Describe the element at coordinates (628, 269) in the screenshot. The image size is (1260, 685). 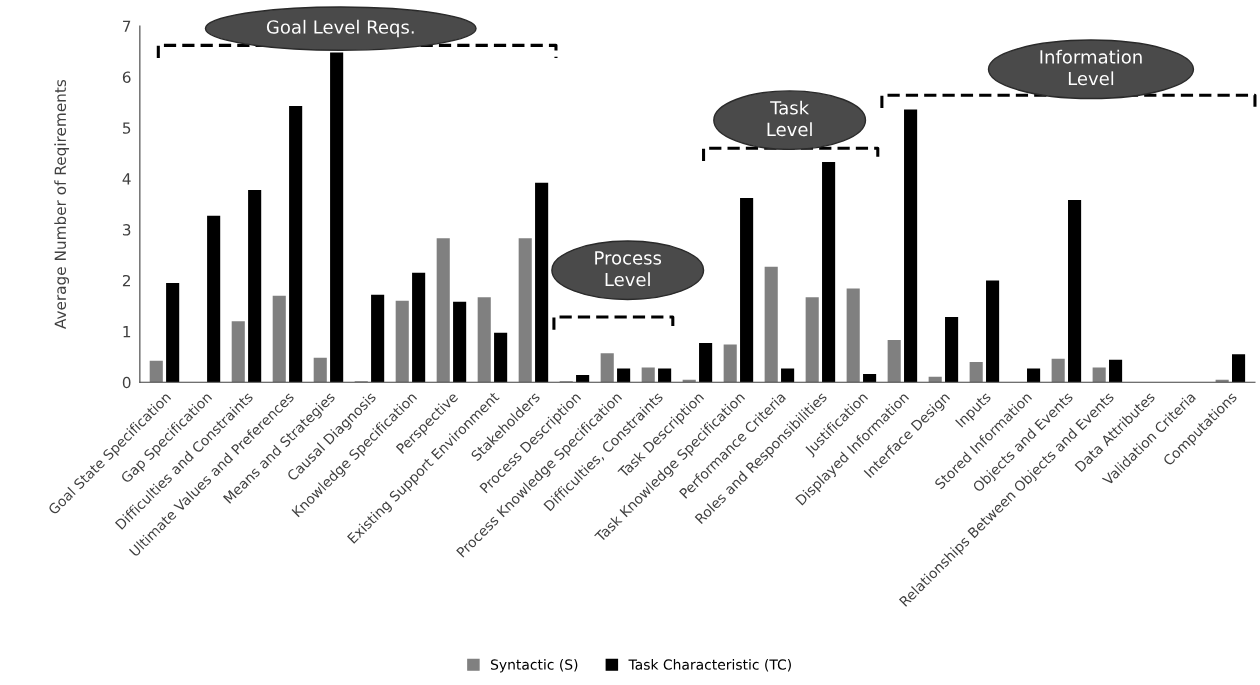
I see `annotation: Process Level` at that location.